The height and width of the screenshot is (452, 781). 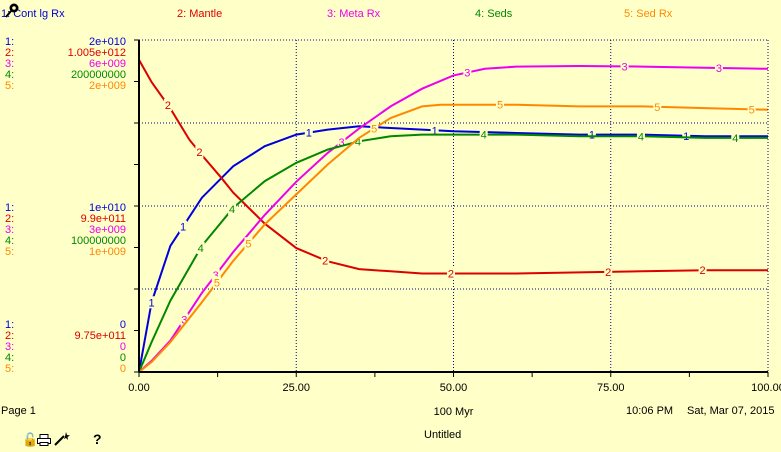 I want to click on x-tick-label: 75.00, so click(x=611, y=388).